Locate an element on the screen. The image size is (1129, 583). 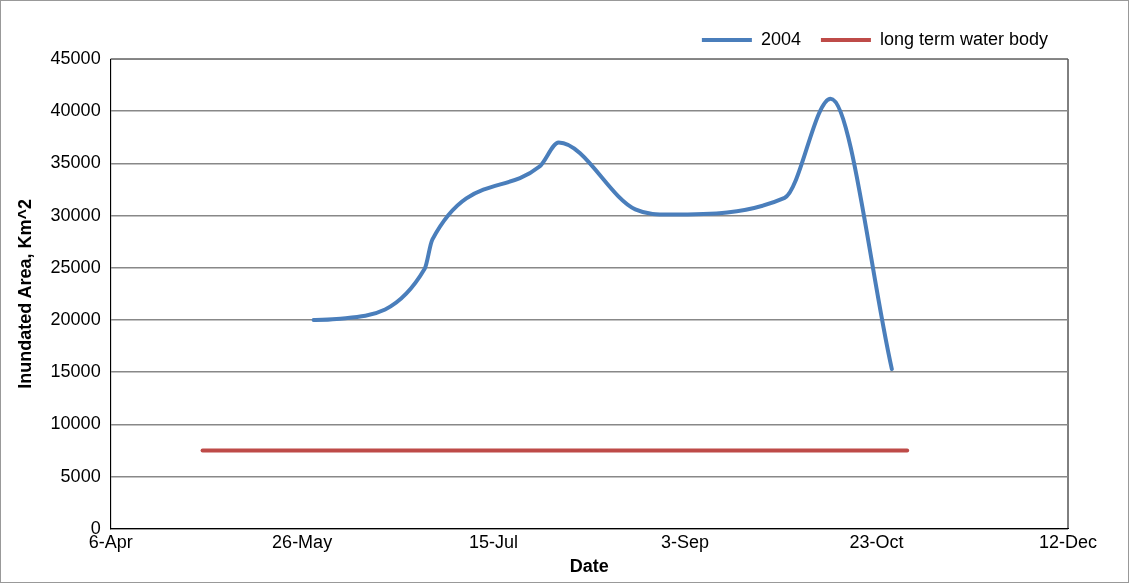
y-axis-title: Inundated Area, Km^2 is located at coordinates (24, 293).